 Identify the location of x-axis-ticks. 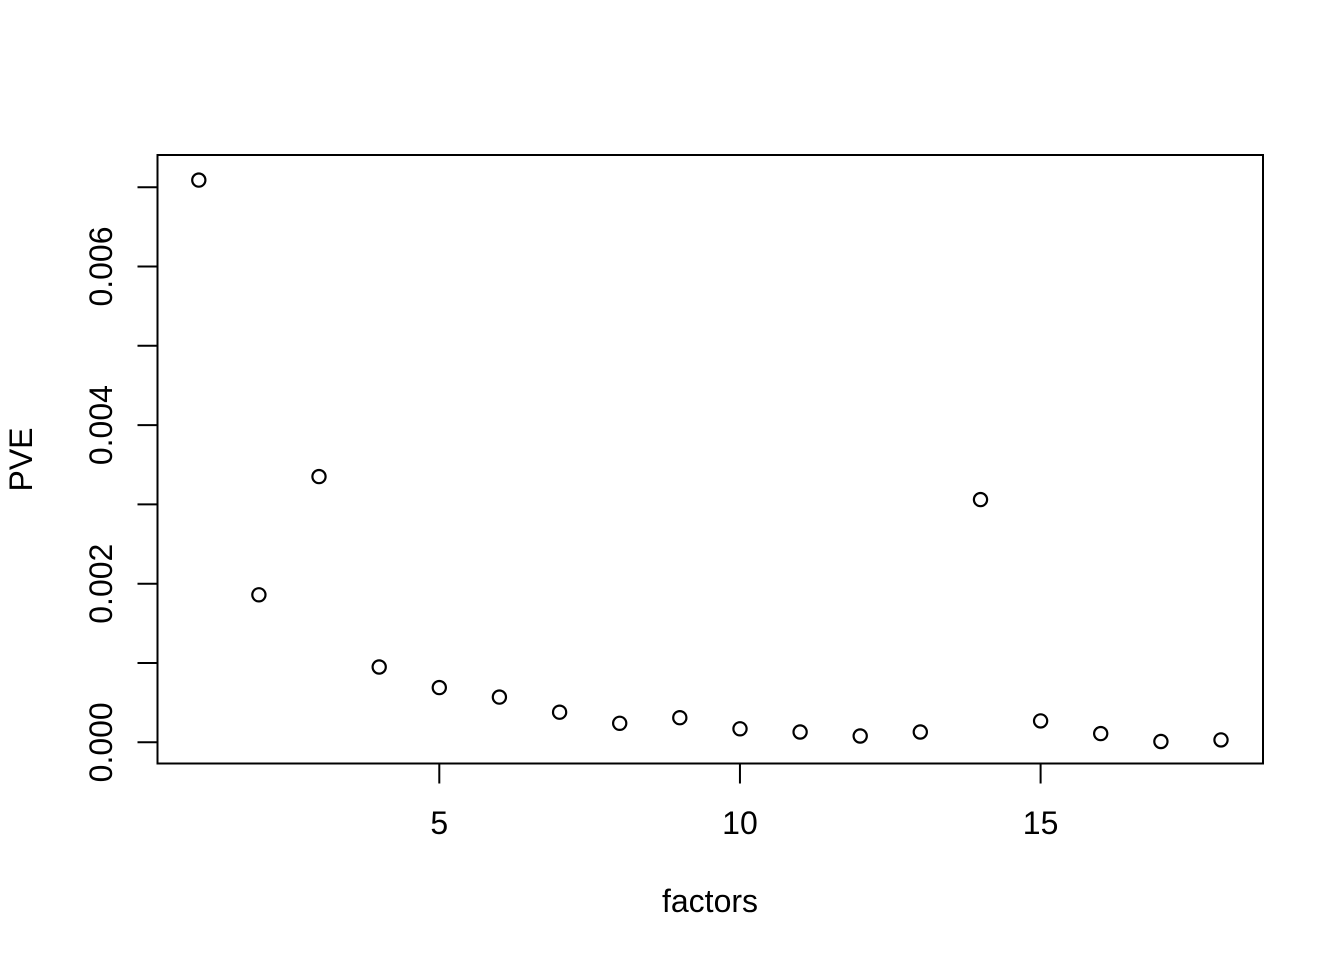
(740, 773).